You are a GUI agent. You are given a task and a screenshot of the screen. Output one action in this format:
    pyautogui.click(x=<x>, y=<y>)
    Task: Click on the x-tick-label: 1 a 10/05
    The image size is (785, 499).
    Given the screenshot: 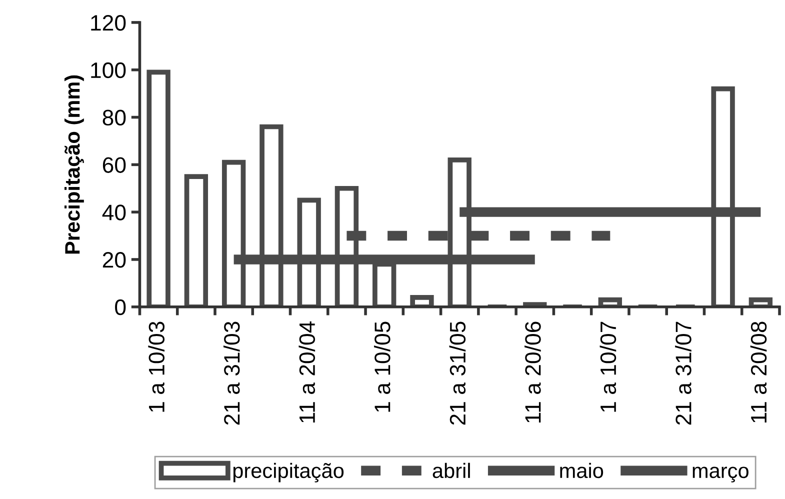 What is the action you would take?
    pyautogui.click(x=382, y=367)
    